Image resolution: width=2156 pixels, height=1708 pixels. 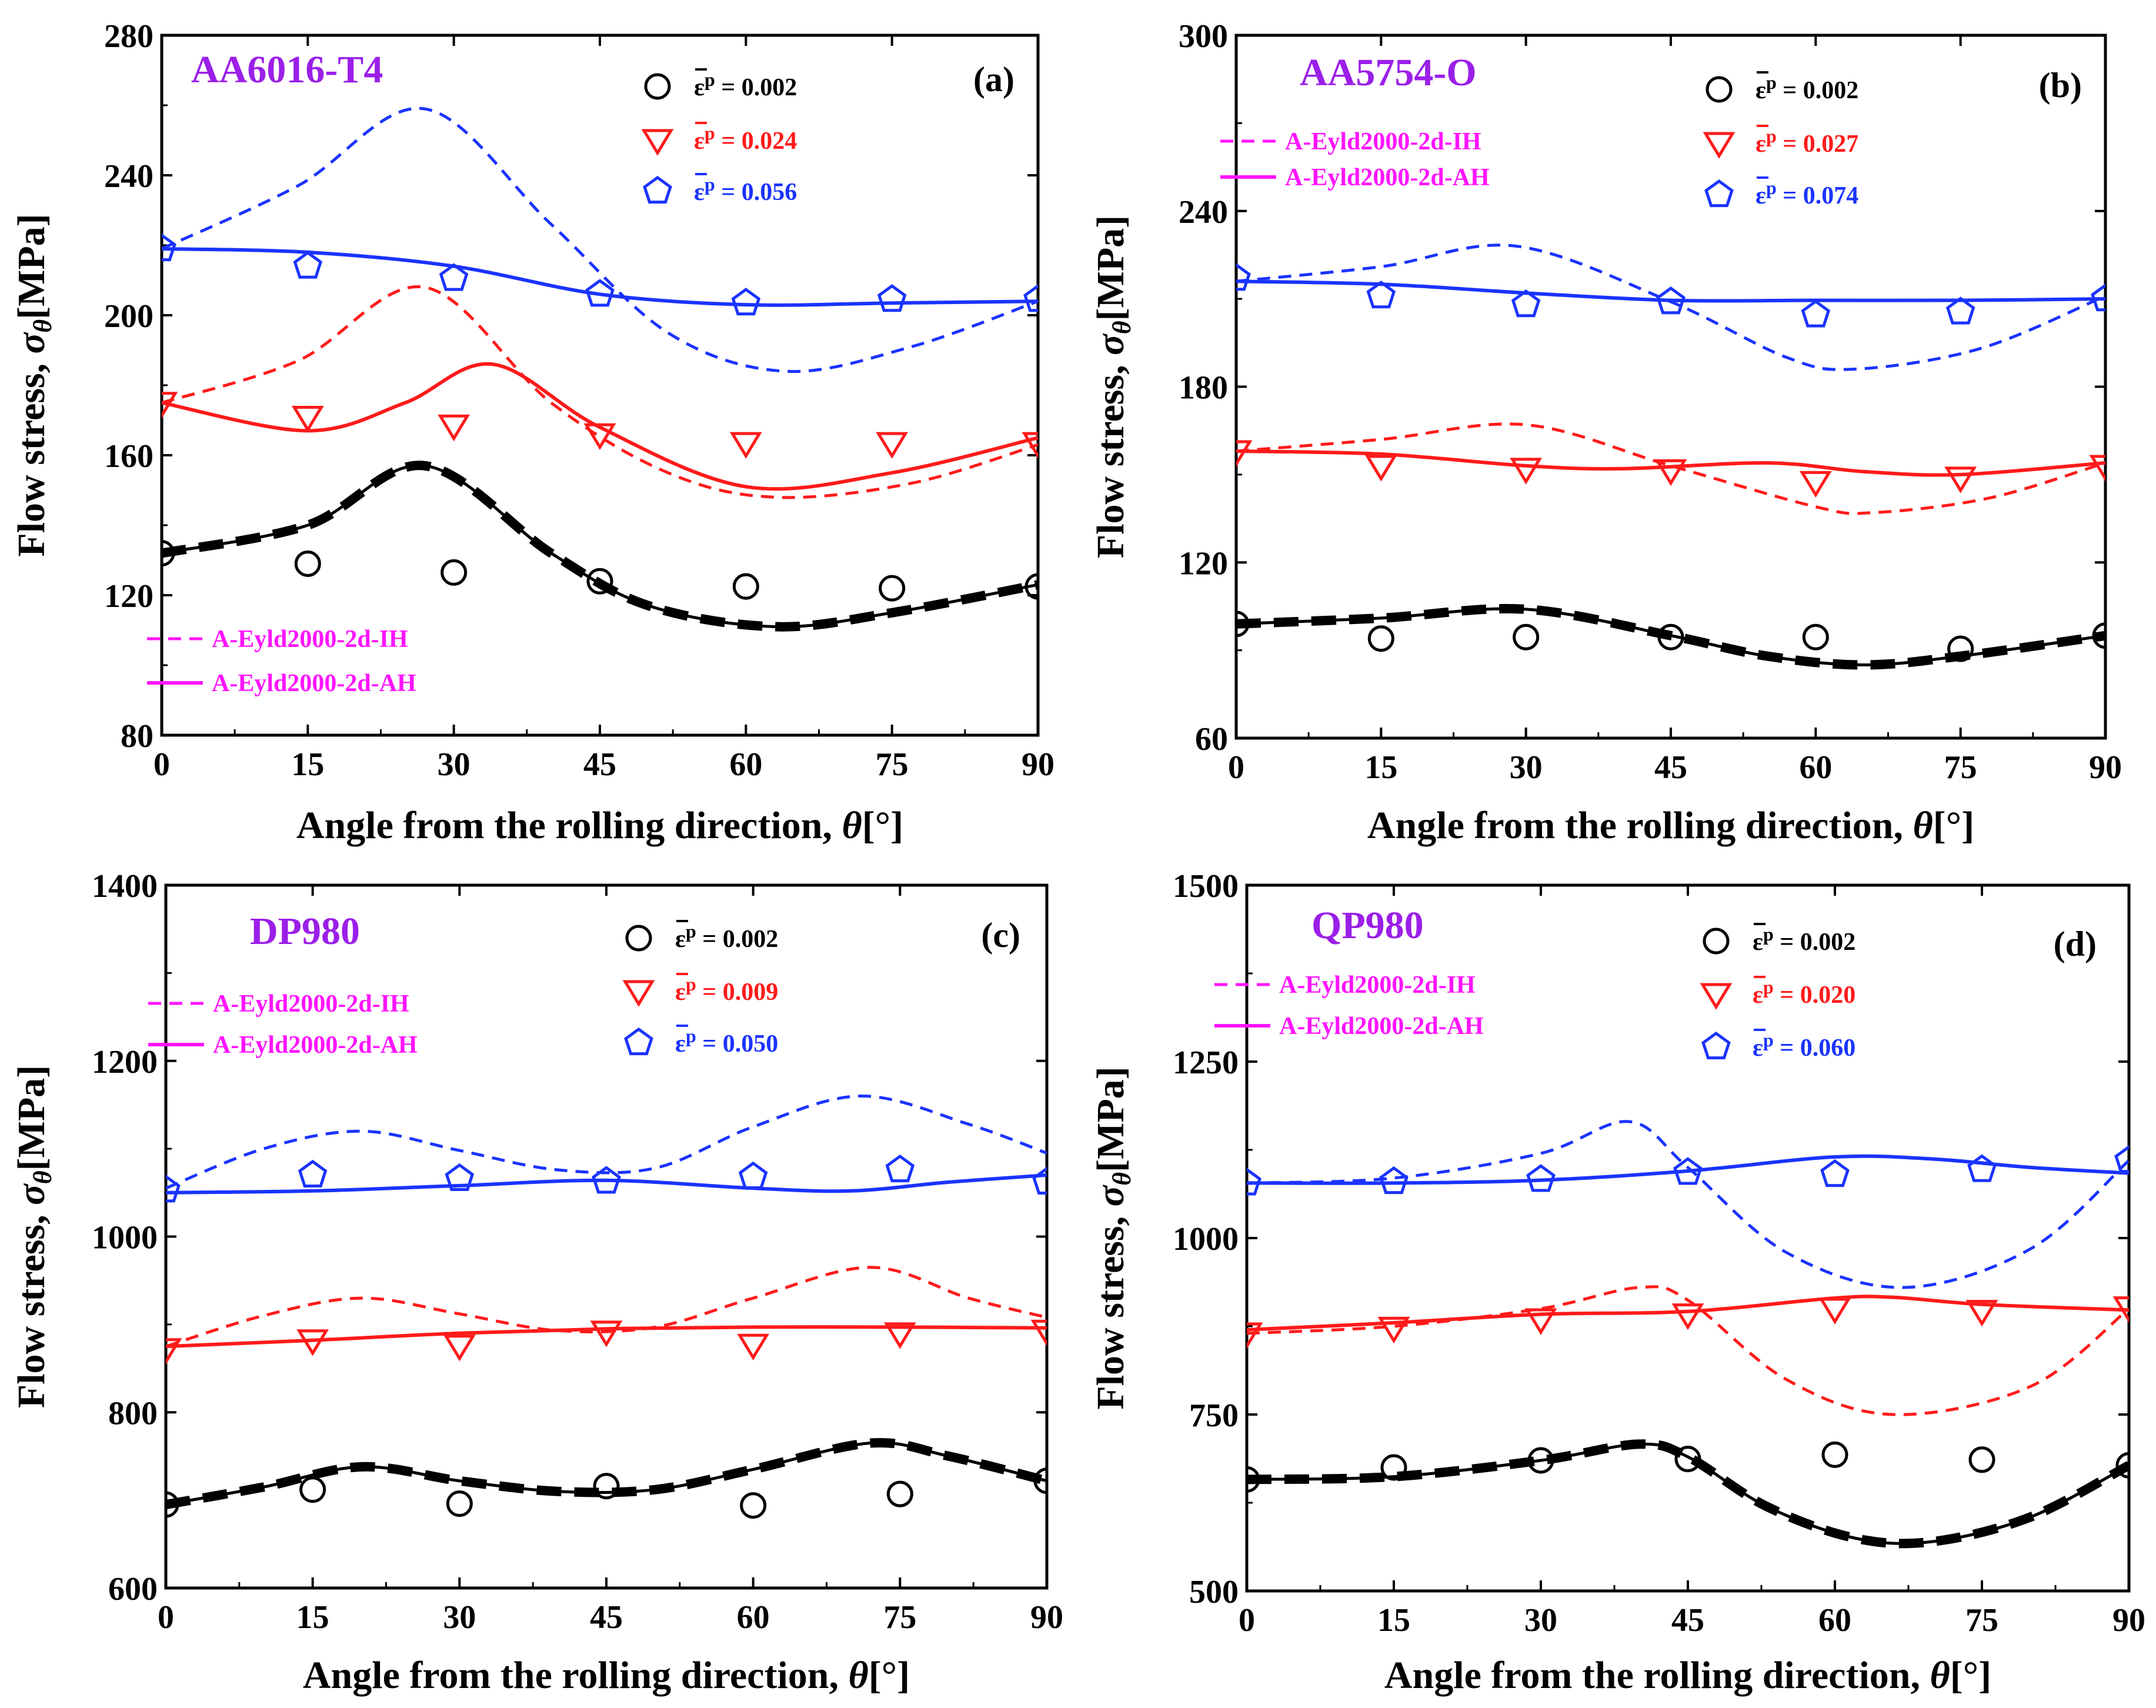 I want to click on y-axis-label: Flow stress, σθ[MPa], so click(x=1112, y=1237).